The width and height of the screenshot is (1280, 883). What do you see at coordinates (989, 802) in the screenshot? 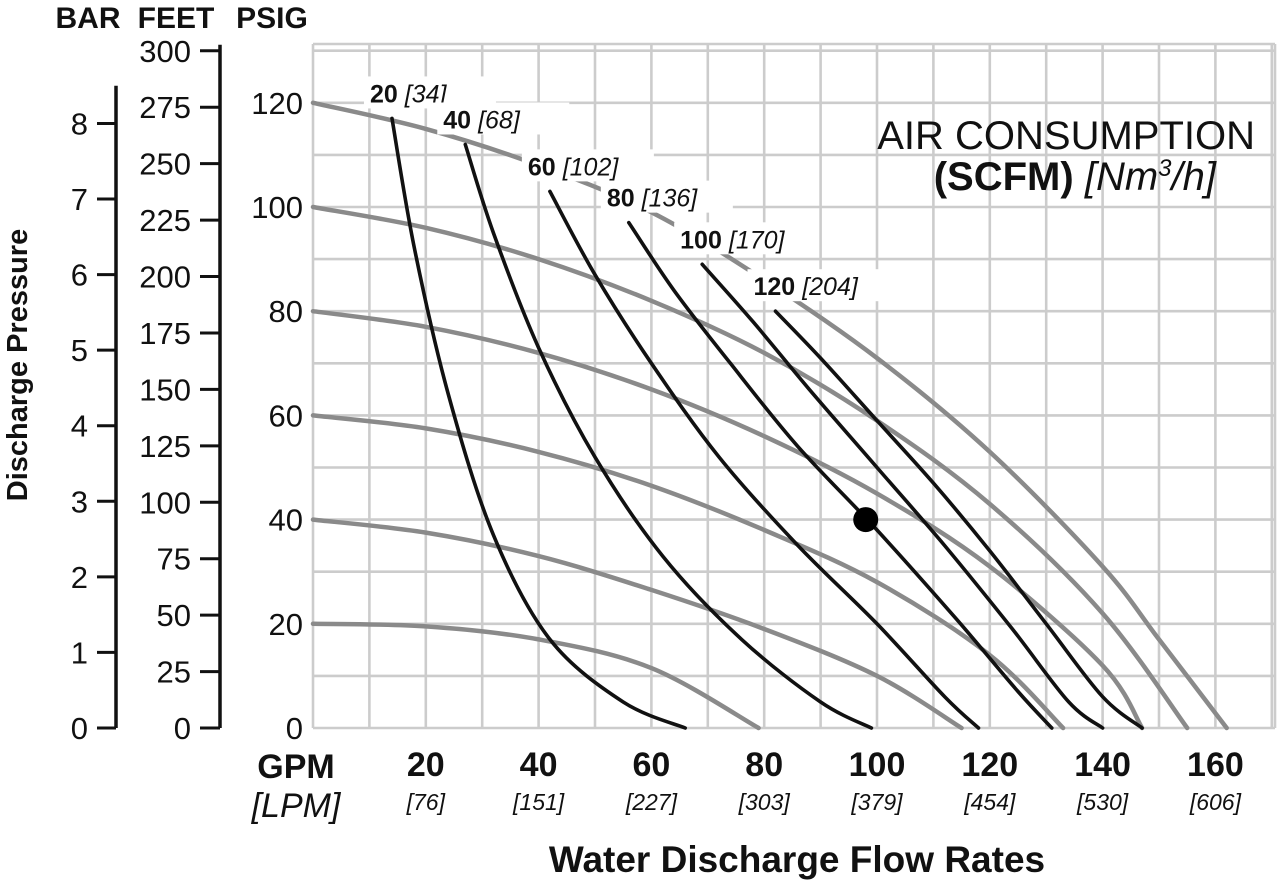
I see `x-axis-tick-label-lpm: [454]` at bounding box center [989, 802].